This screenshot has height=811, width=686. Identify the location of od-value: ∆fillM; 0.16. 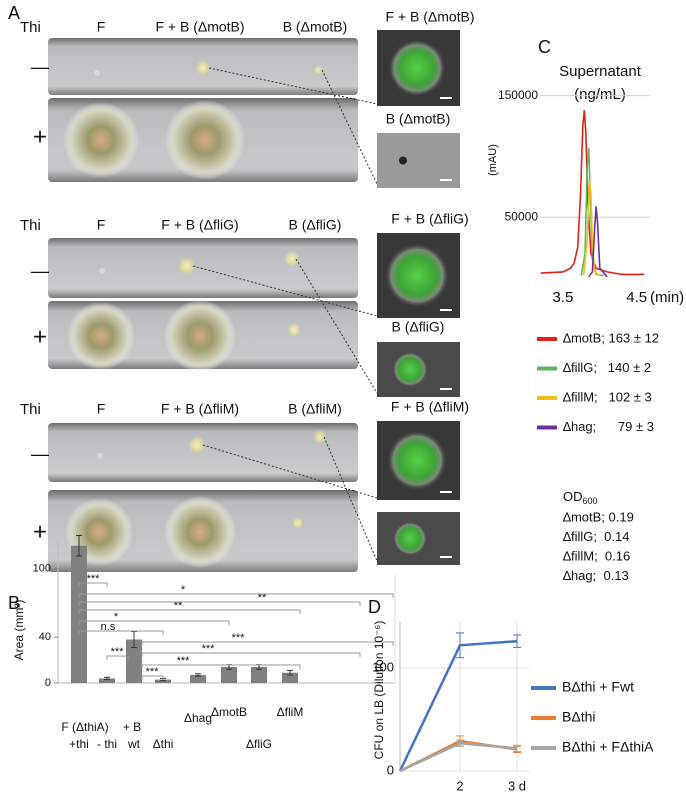
(596, 555).